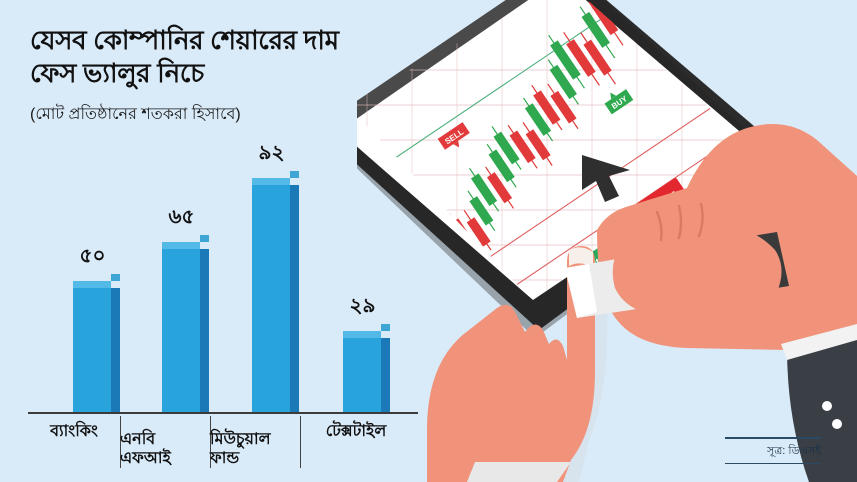 The image size is (857, 482). I want to click on bar-value-0: ৫০, so click(92, 256).